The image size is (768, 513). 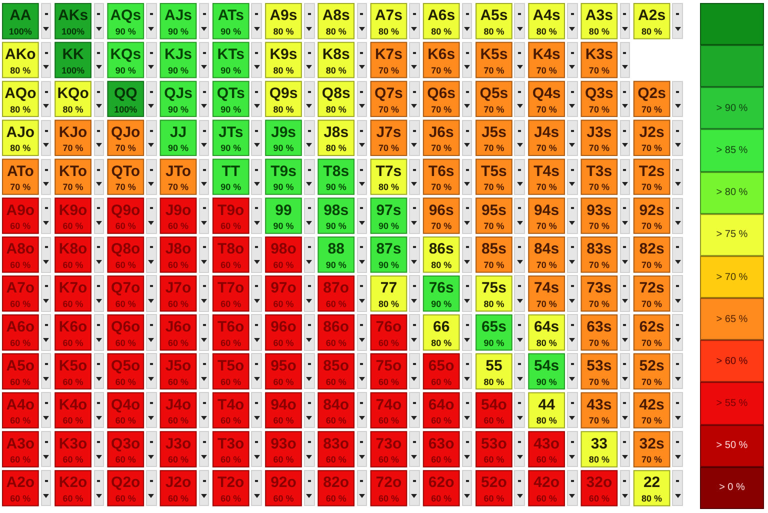 What do you see at coordinates (283, 249) in the screenshot?
I see `annotation: 98o` at bounding box center [283, 249].